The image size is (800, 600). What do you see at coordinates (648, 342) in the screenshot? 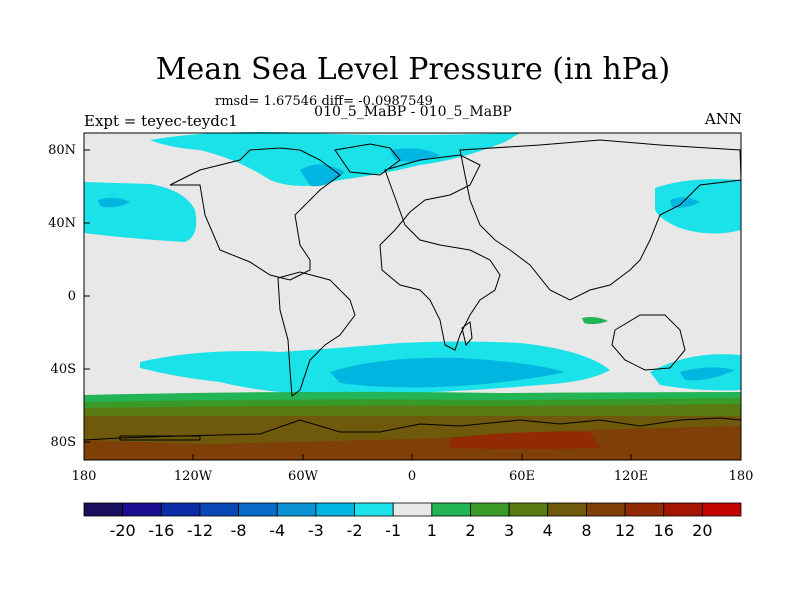
I see `australia-outline` at bounding box center [648, 342].